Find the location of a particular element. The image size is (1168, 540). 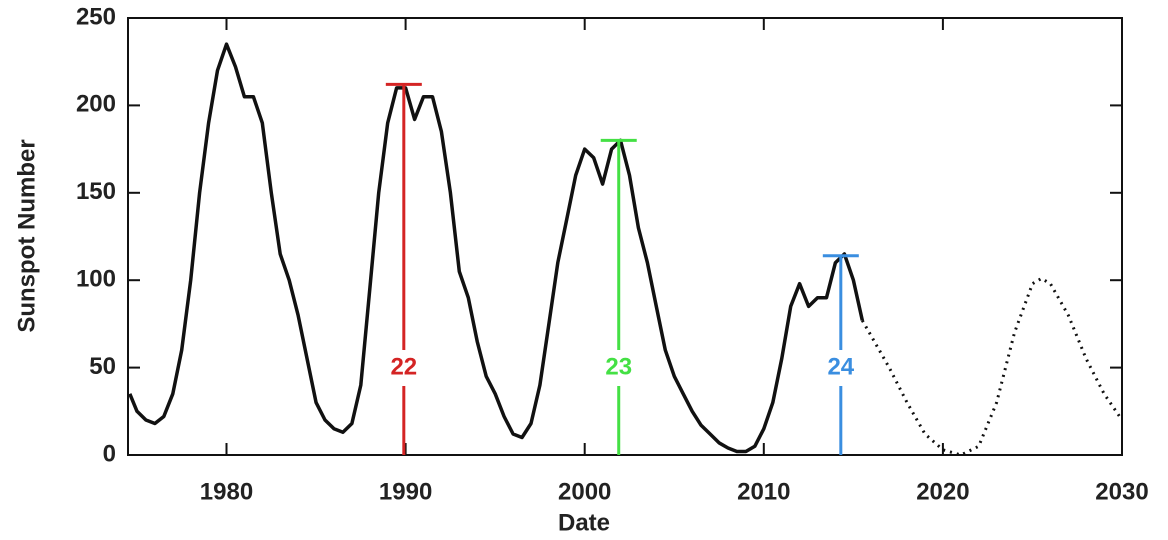

y-tick-label: 50 is located at coordinates (102, 366).